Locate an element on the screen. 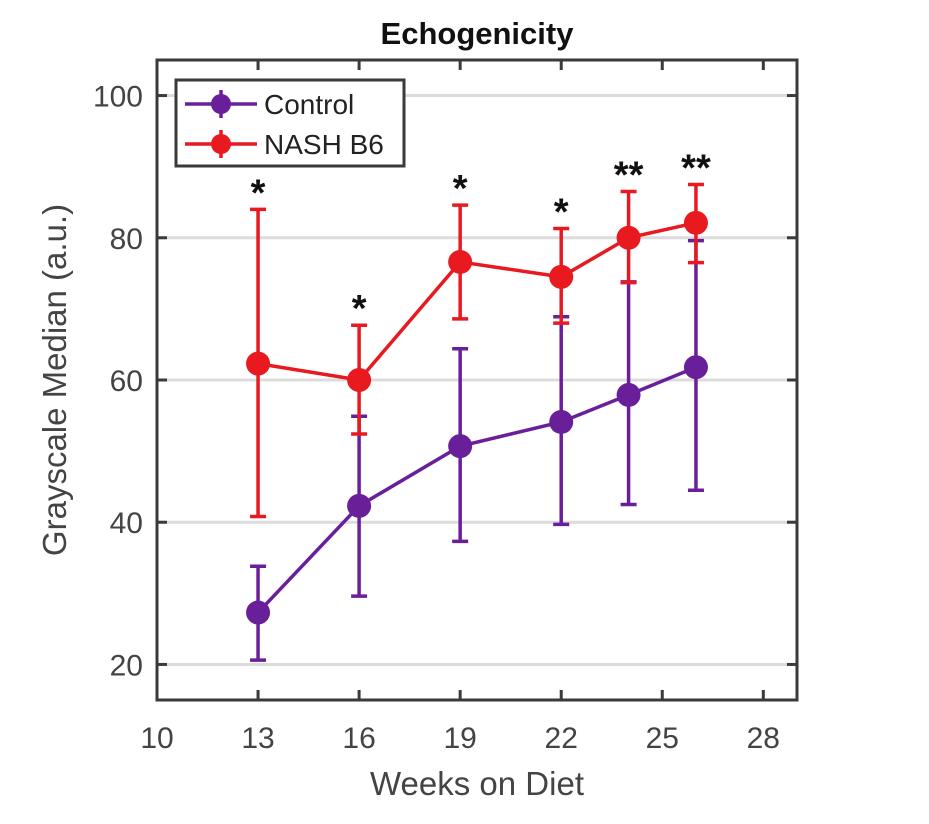 This screenshot has width=929, height=824. legend-label: NASH B6 is located at coordinates (324, 144).